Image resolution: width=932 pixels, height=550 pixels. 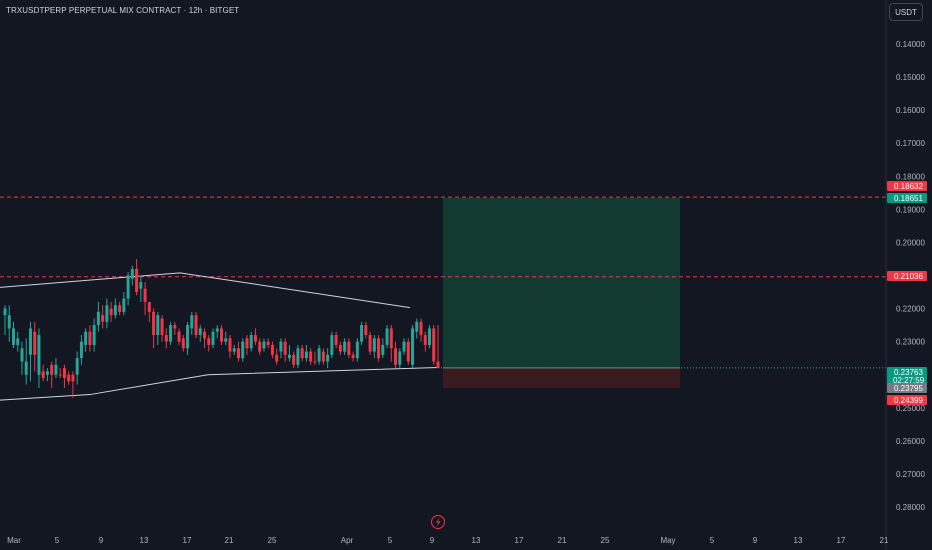 What do you see at coordinates (910, 342) in the screenshot?
I see `y-tick-label: 0.23000` at bounding box center [910, 342].